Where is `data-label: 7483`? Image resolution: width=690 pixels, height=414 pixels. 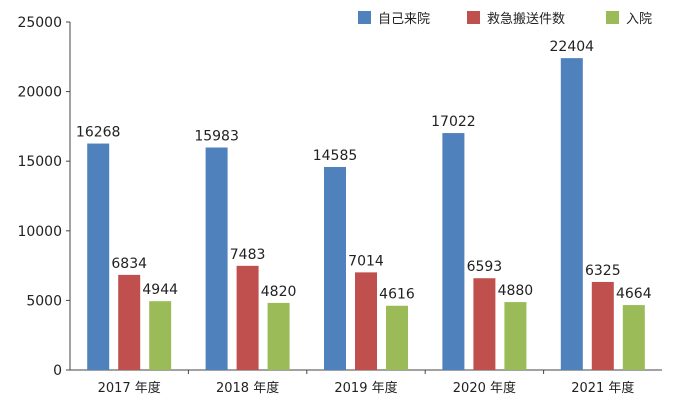 data-label: 7483 is located at coordinates (248, 255).